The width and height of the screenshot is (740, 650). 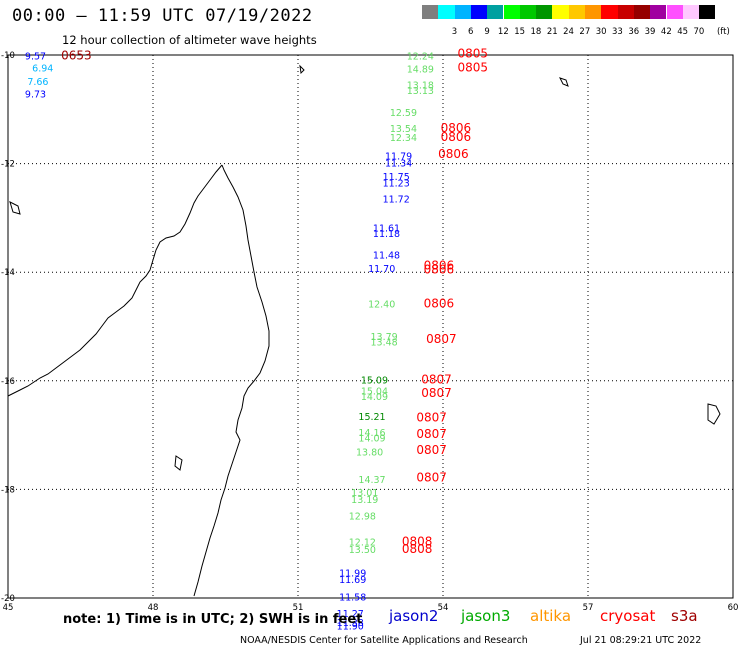 What do you see at coordinates (650, 32) in the screenshot?
I see `color-scale-label: 39` at bounding box center [650, 32].